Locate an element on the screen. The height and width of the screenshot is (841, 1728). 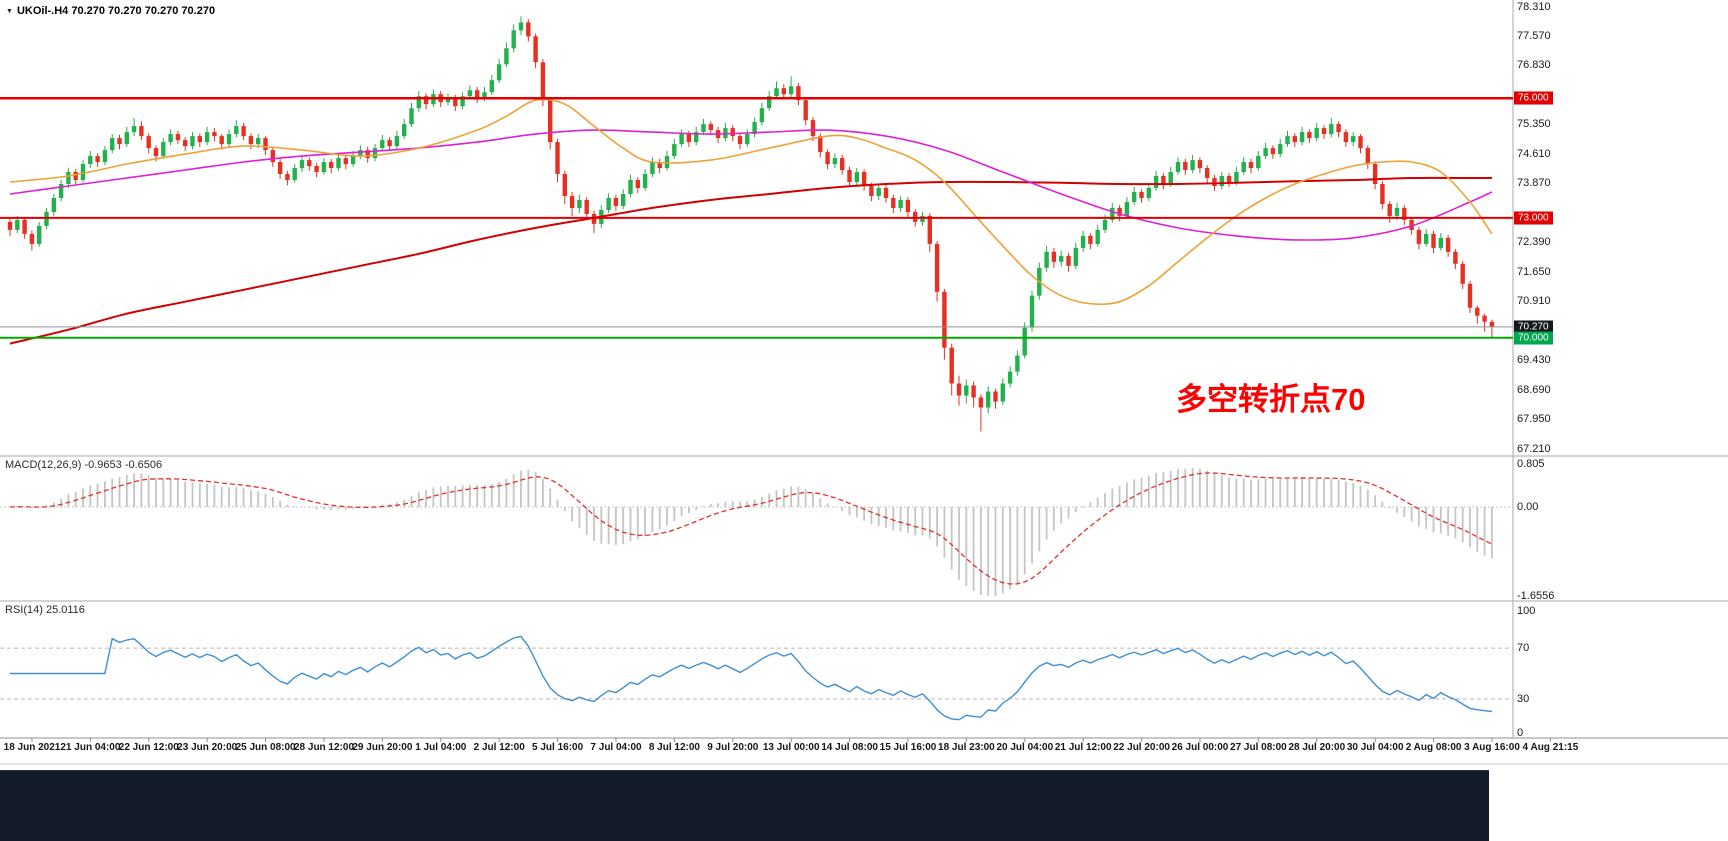
price-scale-label: 69.430 is located at coordinates (1534, 360).